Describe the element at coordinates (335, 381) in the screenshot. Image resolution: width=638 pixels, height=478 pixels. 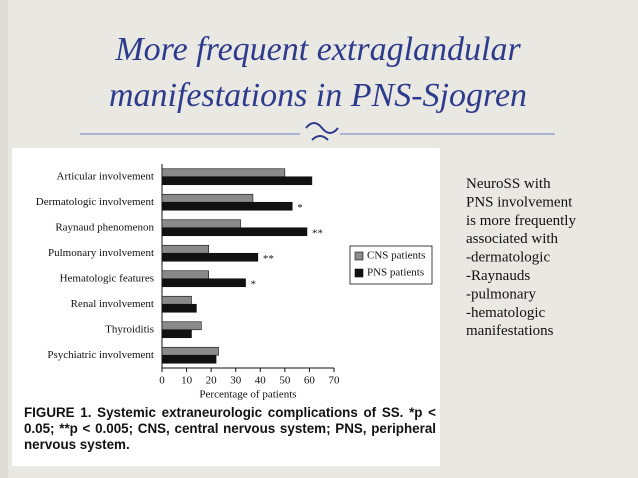
I see `x-tick-label: 70` at that location.